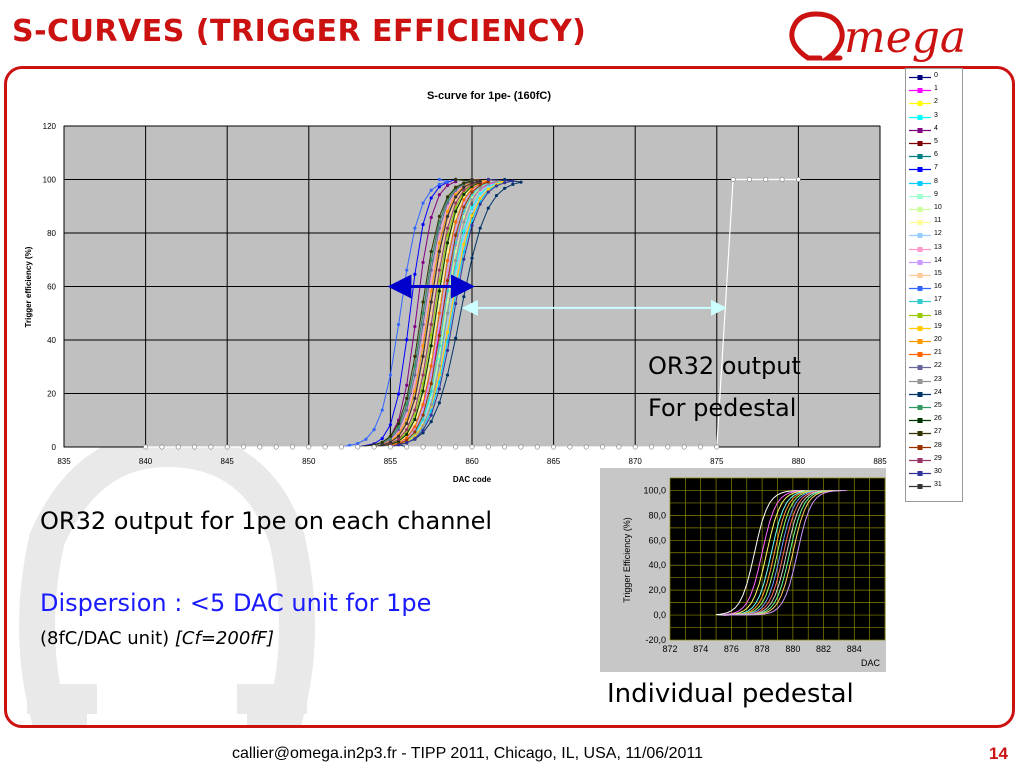 This screenshot has height=768, width=1024. What do you see at coordinates (934, 486) in the screenshot?
I see `legend-item: 31` at bounding box center [934, 486].